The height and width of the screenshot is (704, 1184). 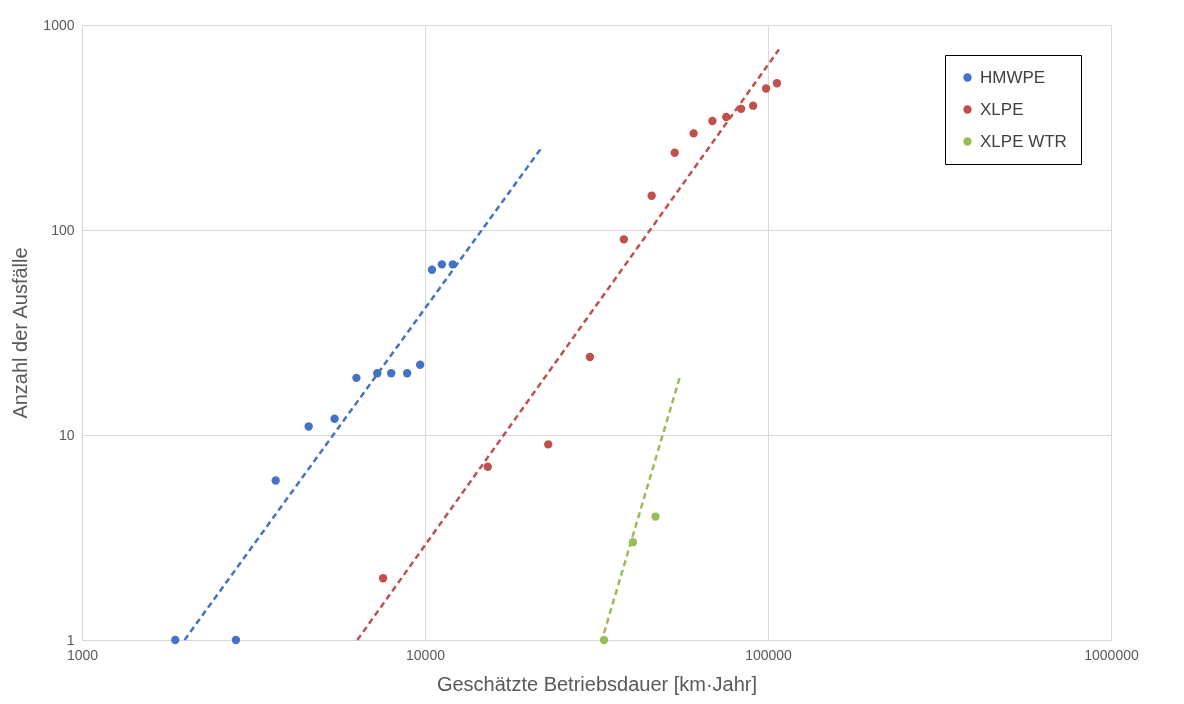 What do you see at coordinates (1013, 77) in the screenshot?
I see `legend-label: HMWPE` at bounding box center [1013, 77].